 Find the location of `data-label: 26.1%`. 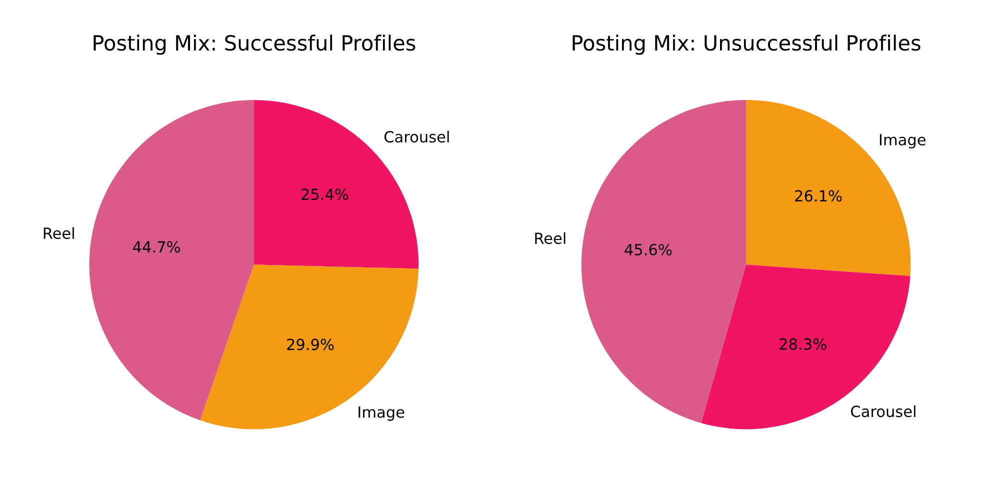

data-label: 26.1% is located at coordinates (818, 196).